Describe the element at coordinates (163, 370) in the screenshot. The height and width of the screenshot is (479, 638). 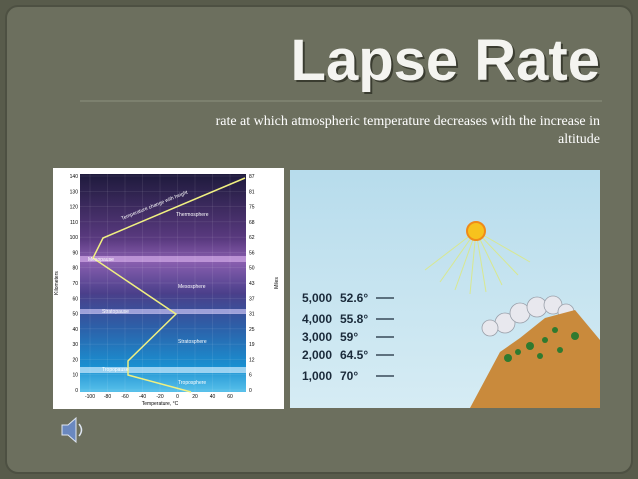
I see `tropopause-band` at that location.